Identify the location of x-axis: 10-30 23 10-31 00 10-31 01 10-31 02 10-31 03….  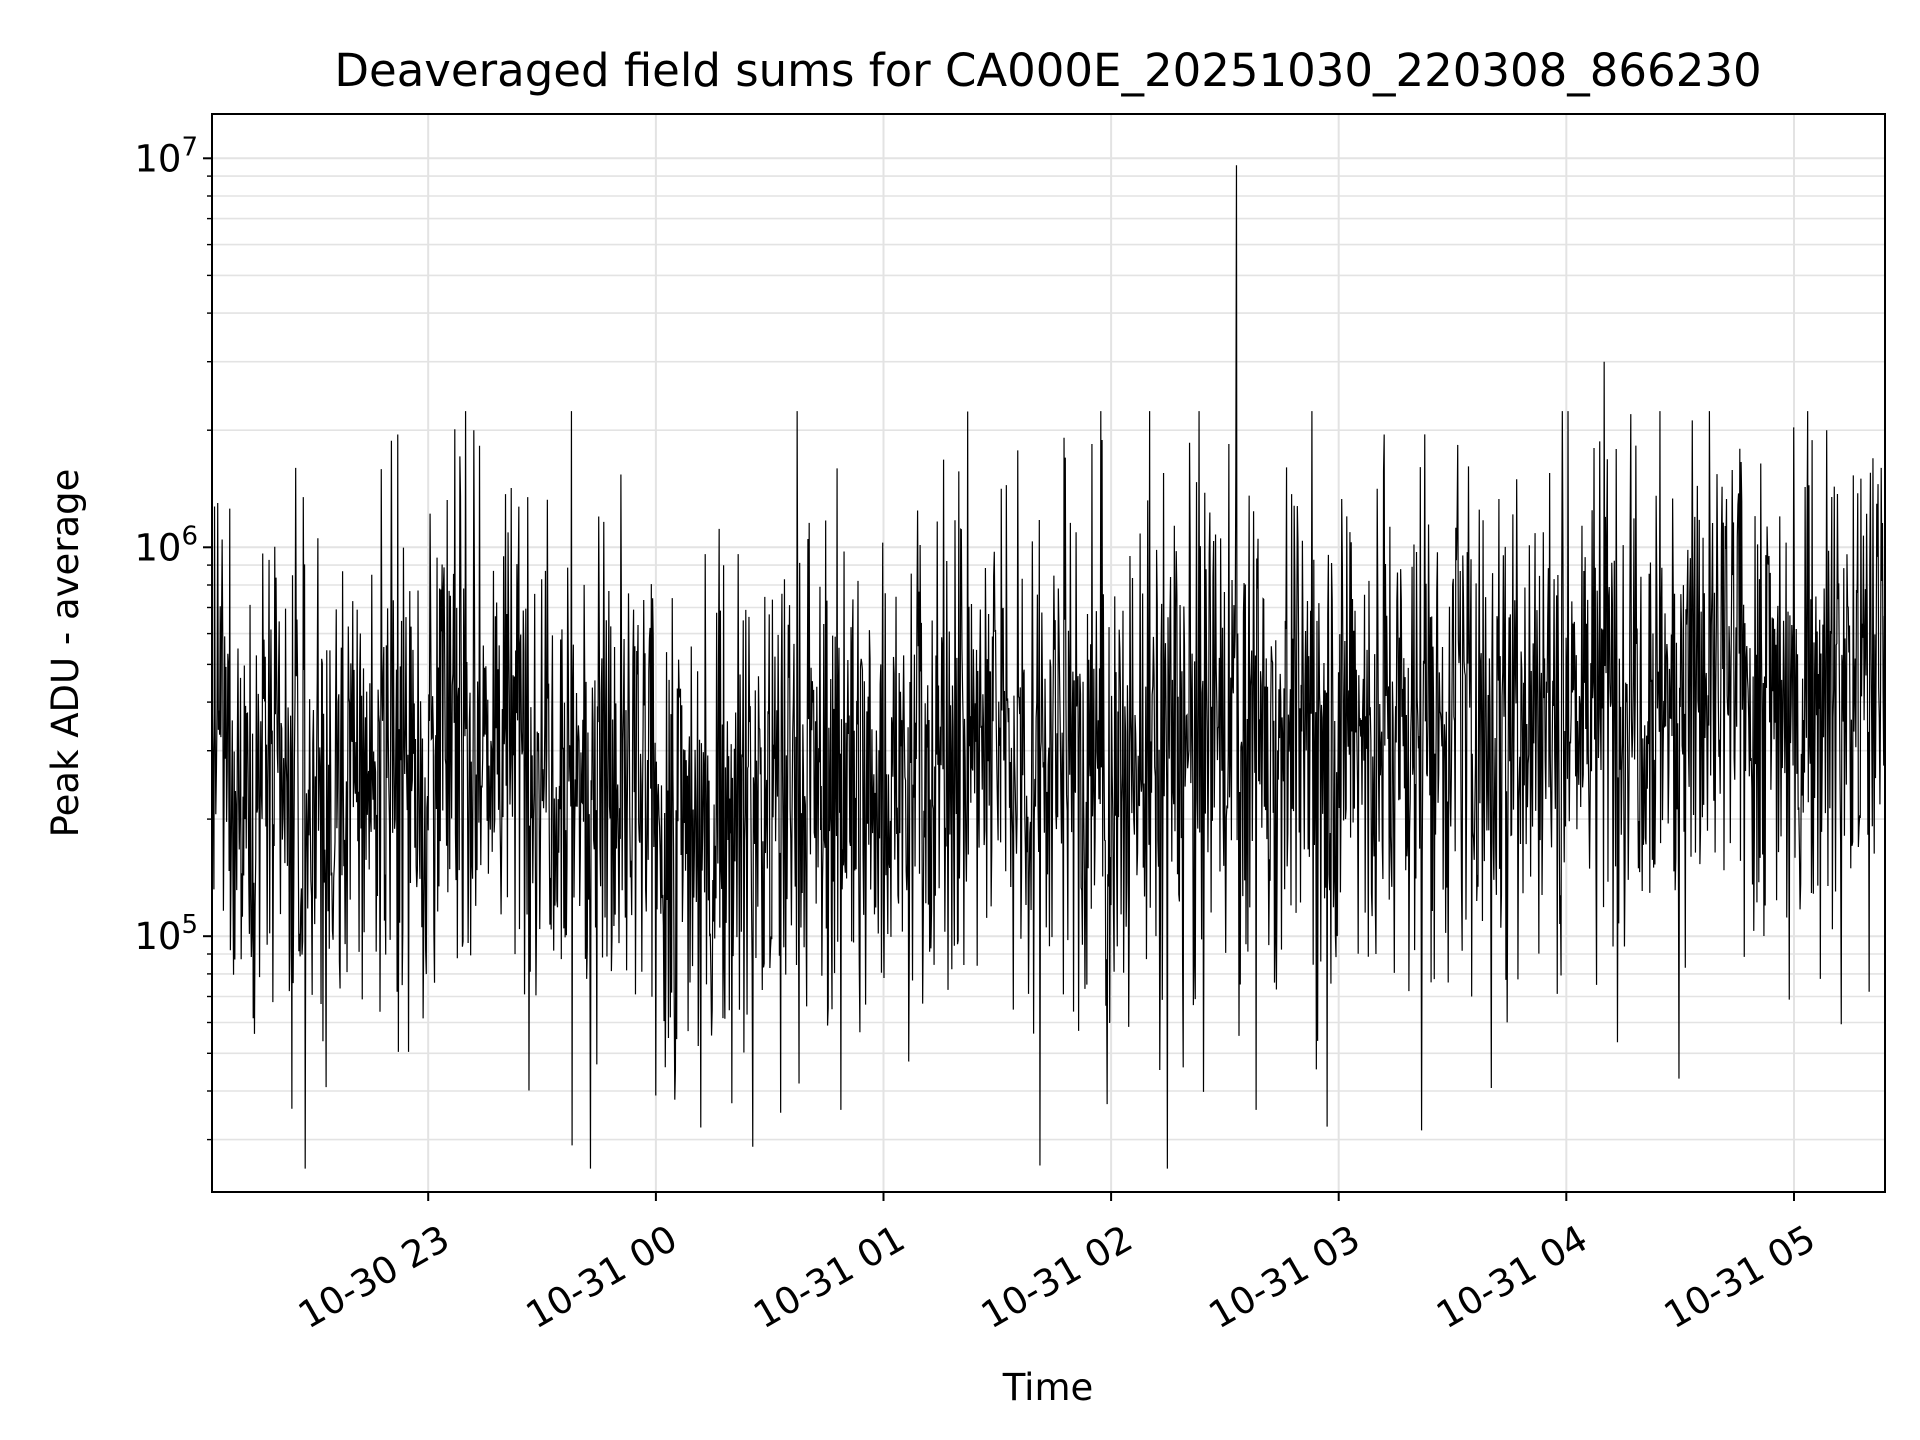
(1057, 1264).